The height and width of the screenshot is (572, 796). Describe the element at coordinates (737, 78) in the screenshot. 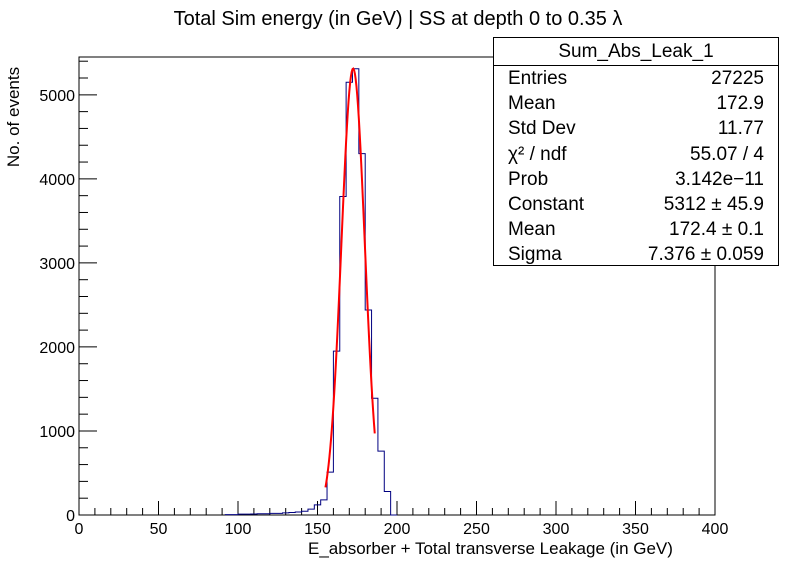

I see `stats-value: 27225` at that location.